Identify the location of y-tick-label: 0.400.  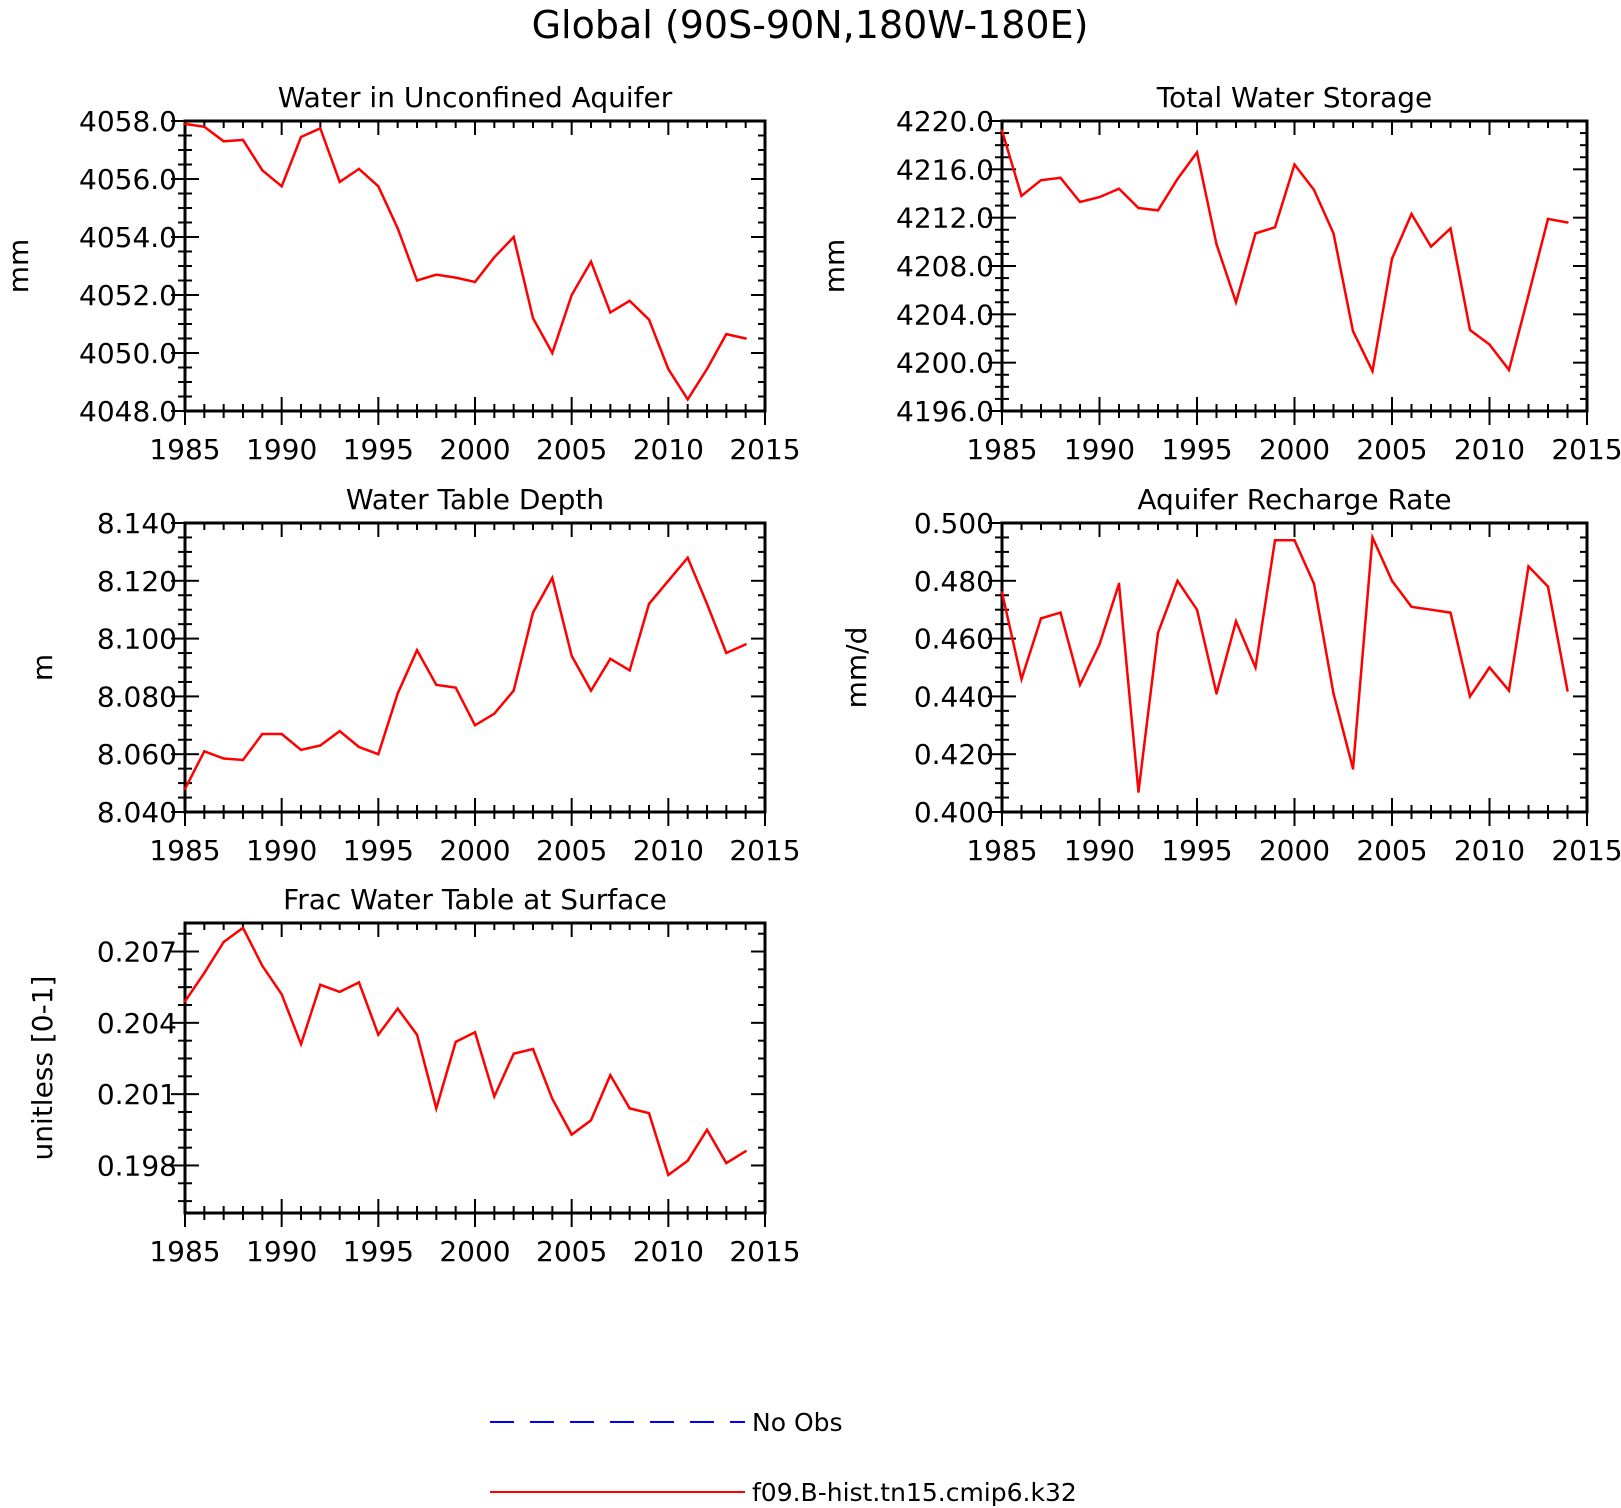
(954, 812).